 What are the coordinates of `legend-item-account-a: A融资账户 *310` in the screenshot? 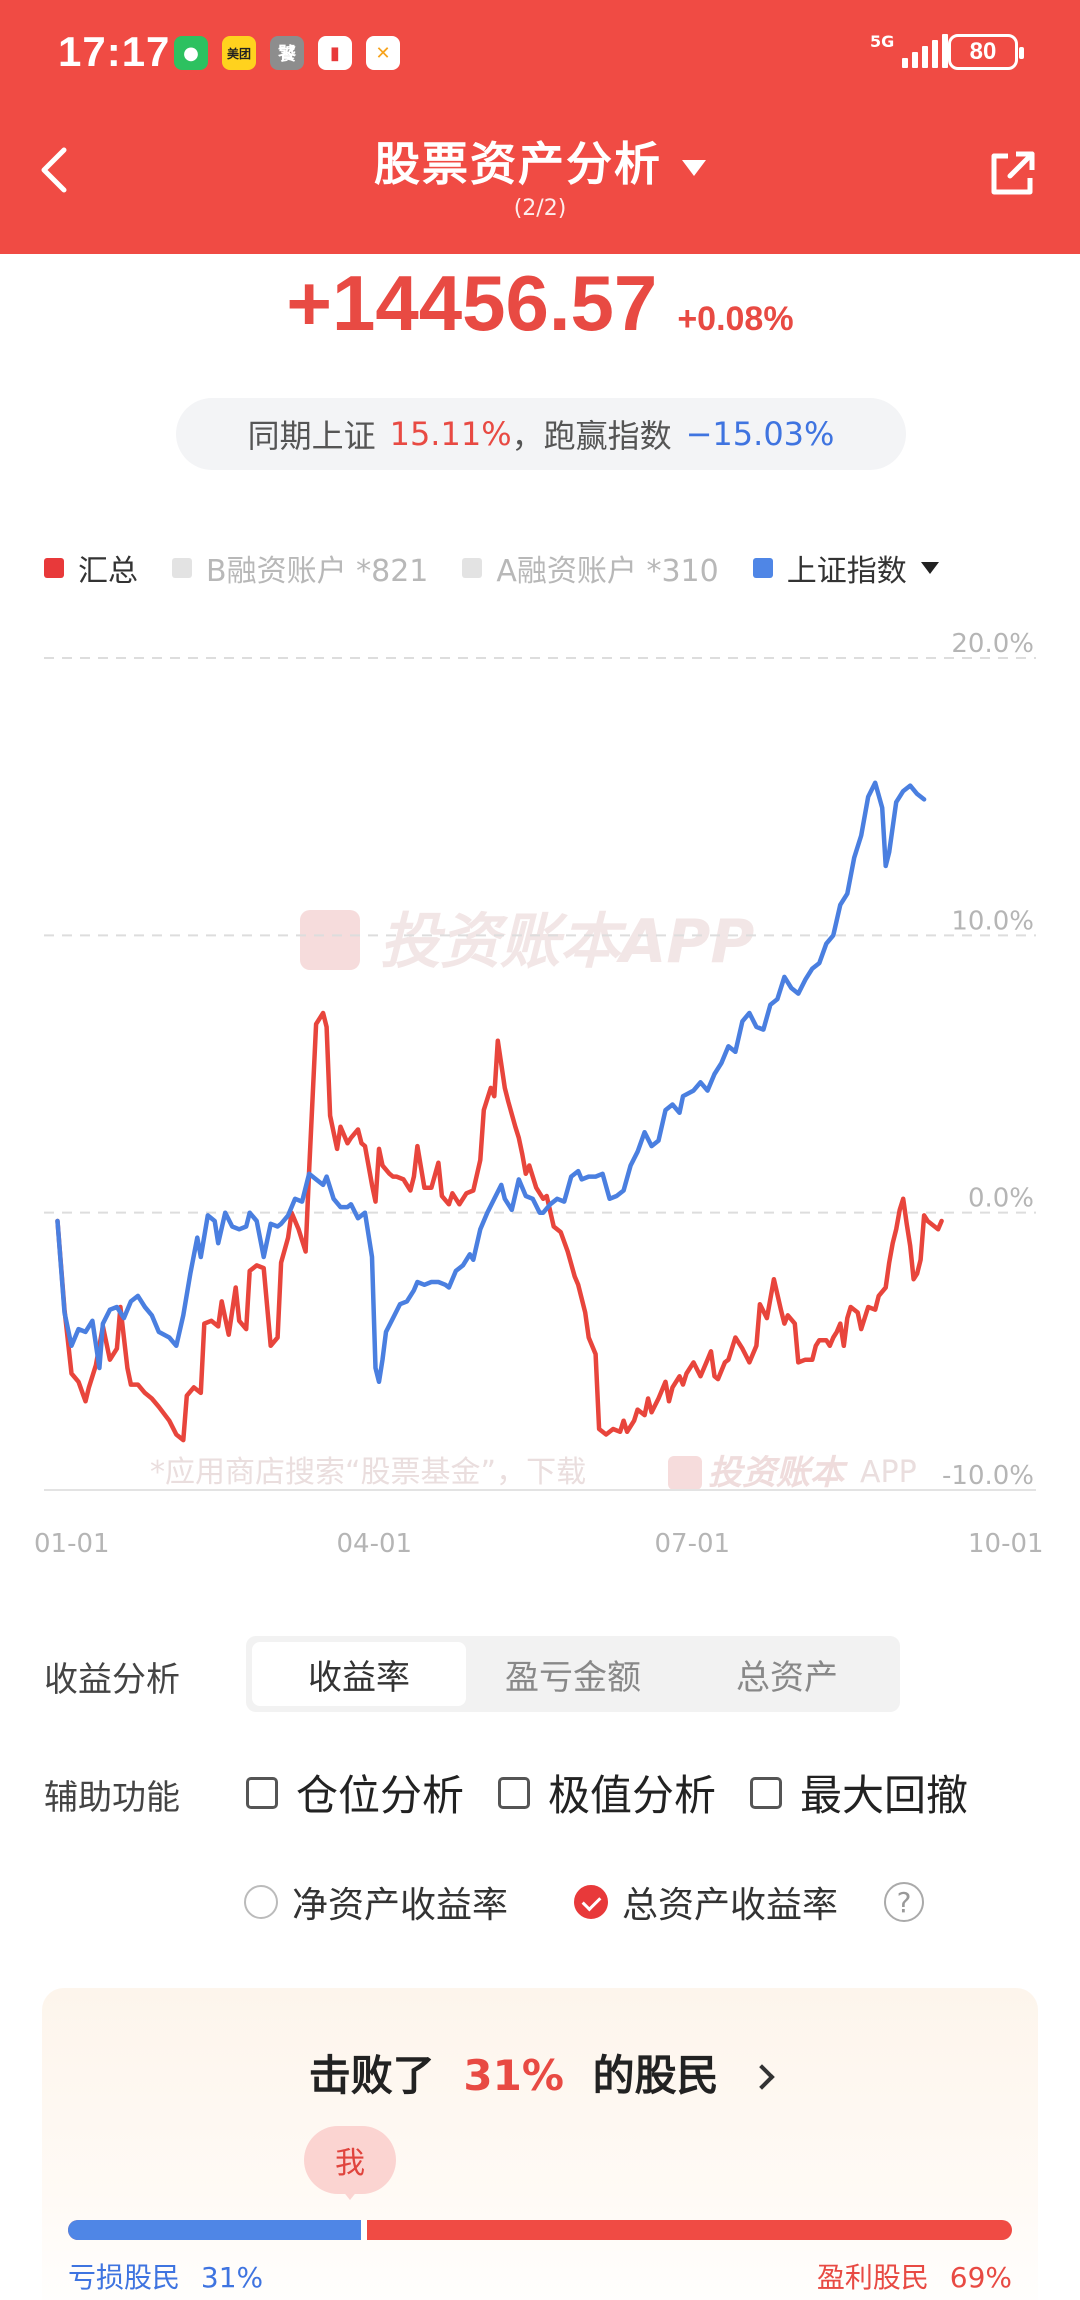 It's located at (590, 568).